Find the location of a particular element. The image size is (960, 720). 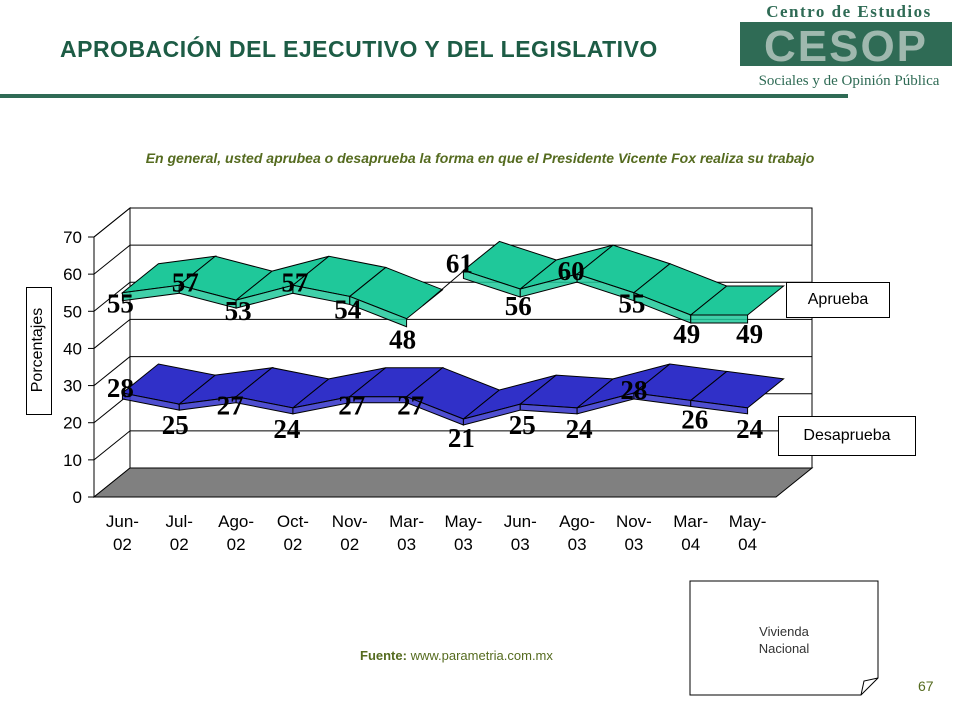

data-label-desaprueba: 21 is located at coordinates (461, 438).